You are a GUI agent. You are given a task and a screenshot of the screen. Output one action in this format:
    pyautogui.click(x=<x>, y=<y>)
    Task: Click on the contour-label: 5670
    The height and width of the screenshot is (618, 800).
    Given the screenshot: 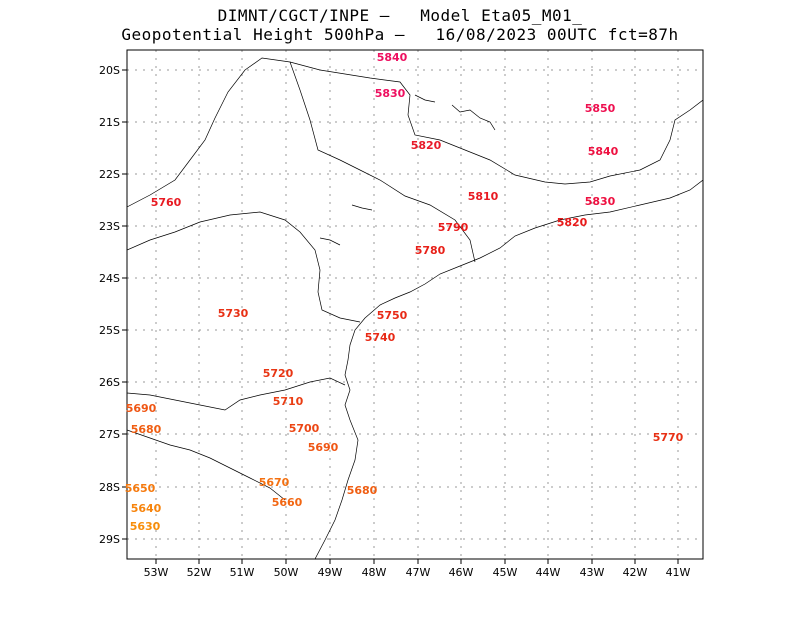 What is the action you would take?
    pyautogui.click(x=274, y=482)
    